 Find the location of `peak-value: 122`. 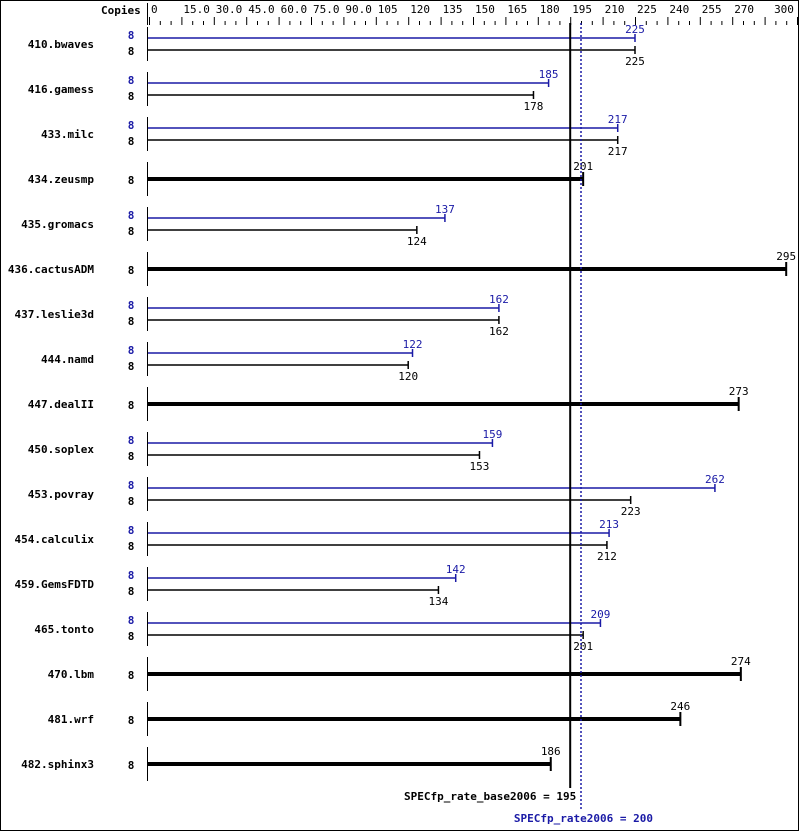

peak-value: 122 is located at coordinates (413, 344).